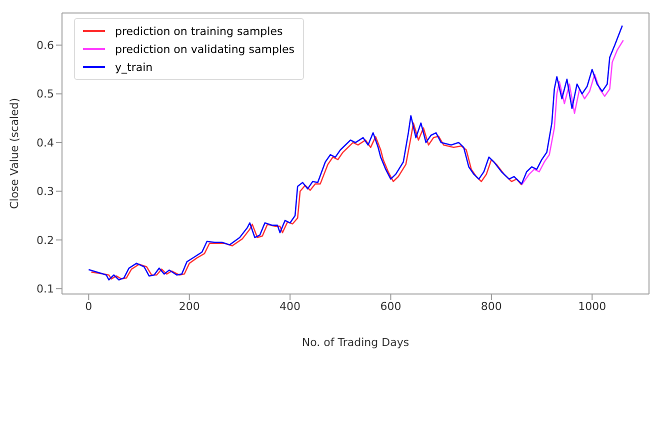  I want to click on y-tick-label: 0.1, so click(45, 289).